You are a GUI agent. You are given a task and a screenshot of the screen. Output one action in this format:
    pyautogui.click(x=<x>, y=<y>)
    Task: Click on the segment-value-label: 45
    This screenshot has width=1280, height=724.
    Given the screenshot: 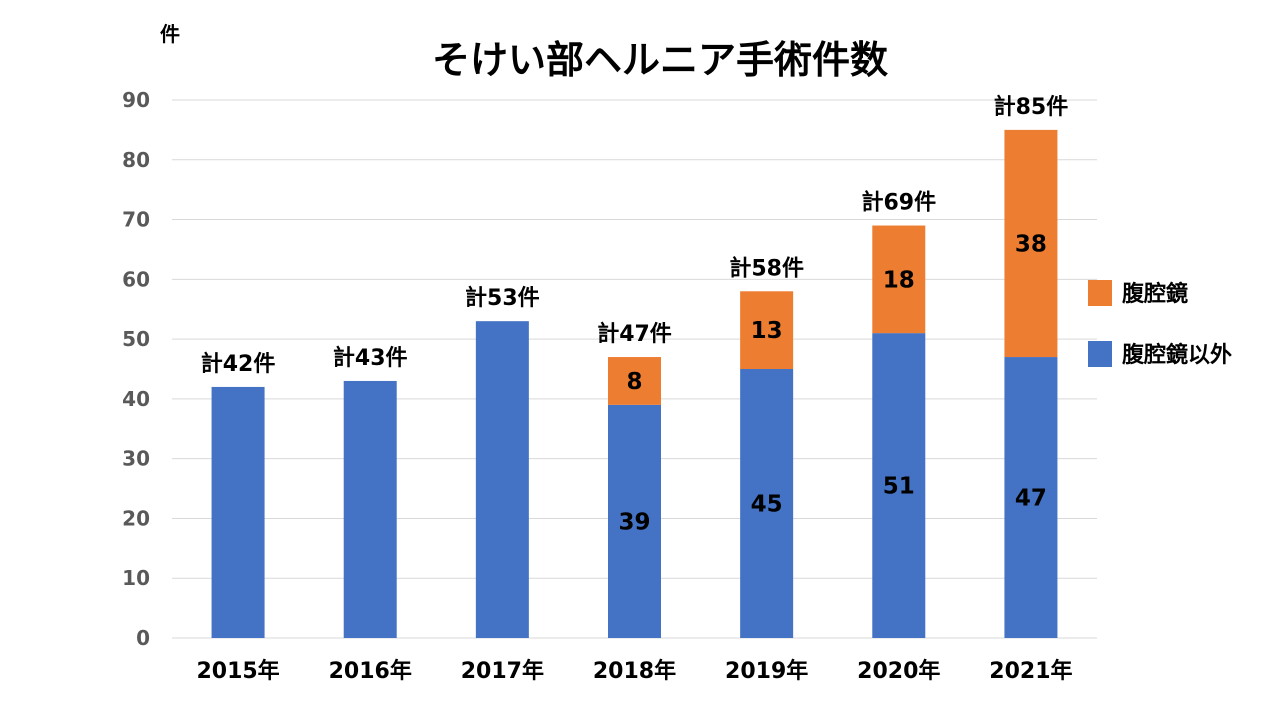 What is the action you would take?
    pyautogui.click(x=767, y=505)
    